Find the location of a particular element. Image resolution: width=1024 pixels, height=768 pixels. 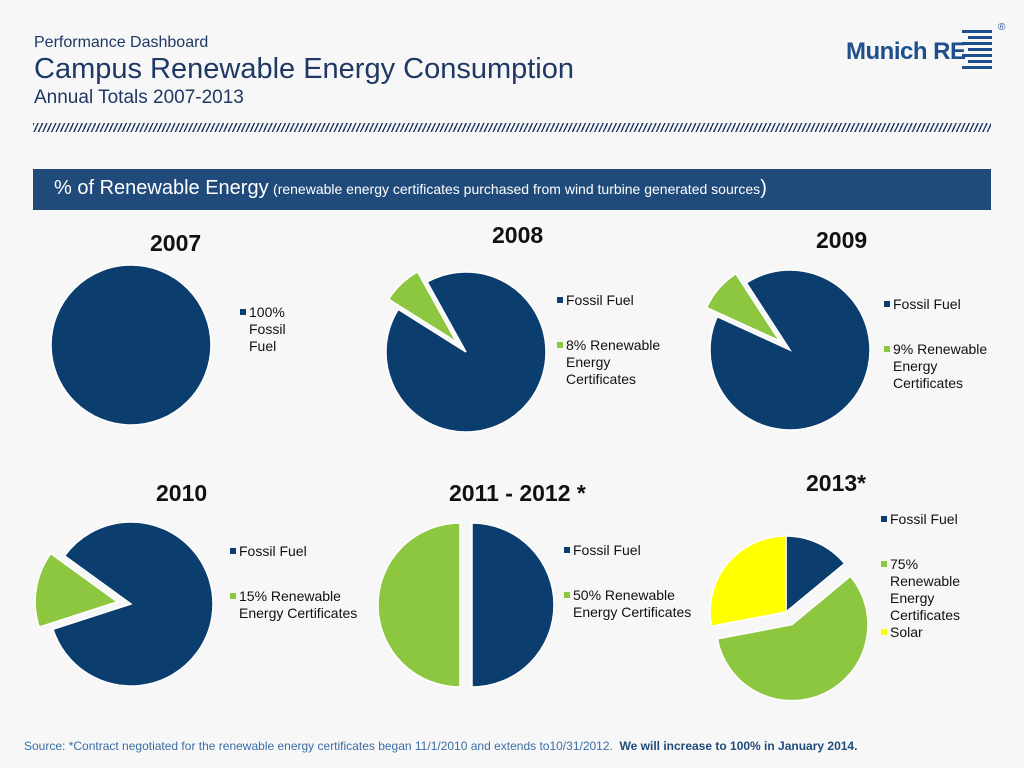

legend-item: 8% Renewable Energy Certificates is located at coordinates (616, 362).